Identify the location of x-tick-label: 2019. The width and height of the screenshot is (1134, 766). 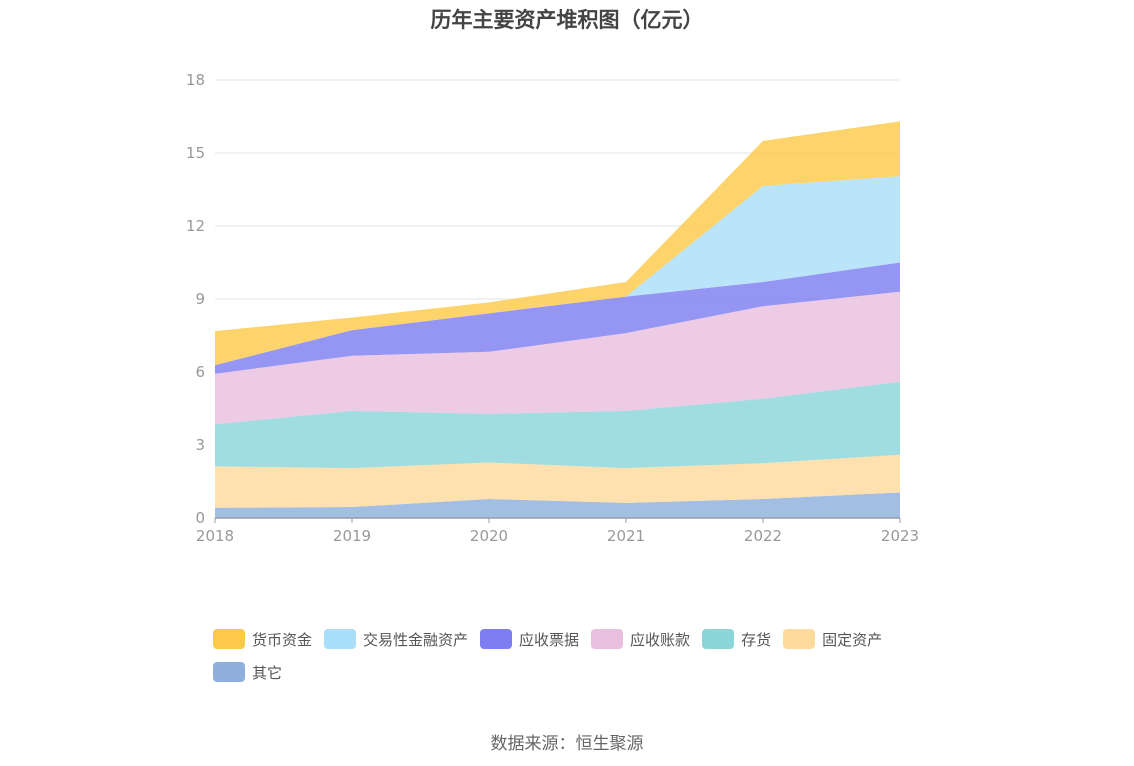
(352, 536).